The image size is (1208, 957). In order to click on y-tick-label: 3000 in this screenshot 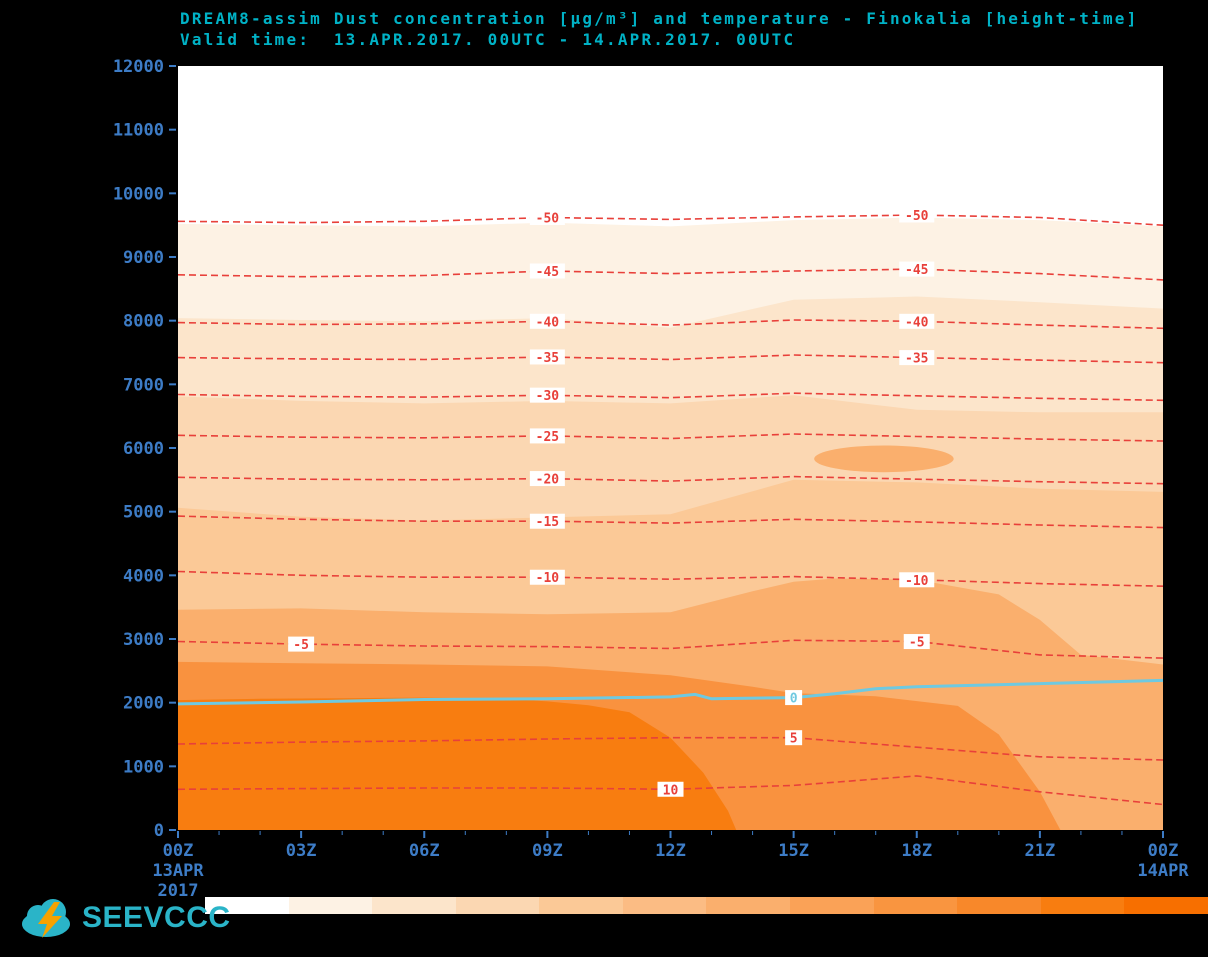, I will do `click(143, 640)`.